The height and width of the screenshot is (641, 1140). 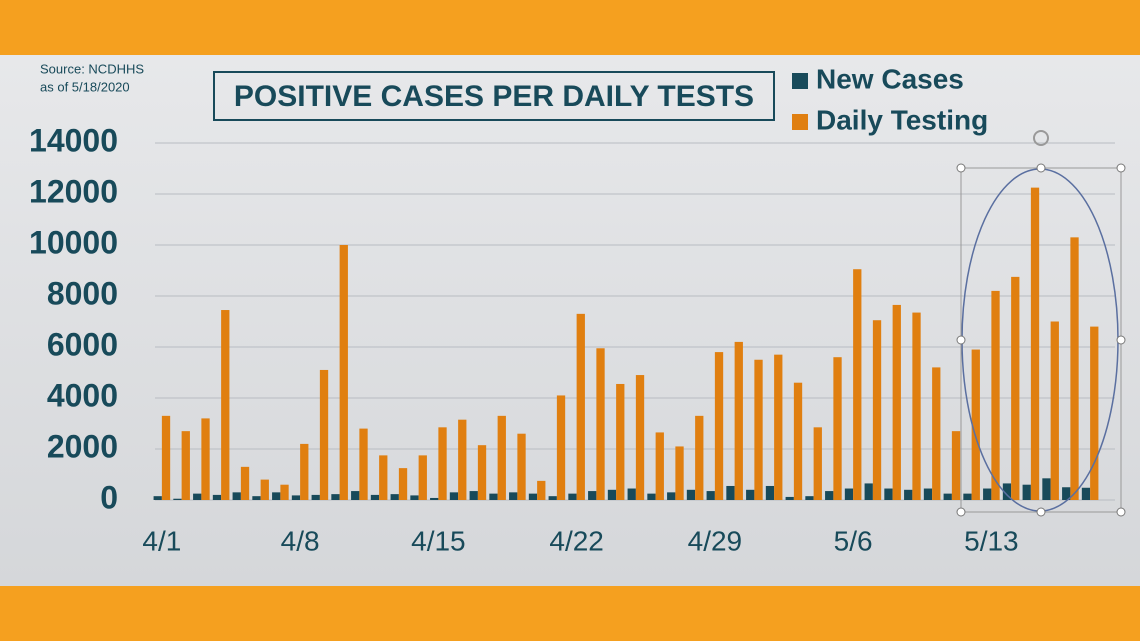 I want to click on source: as of 5/18/2020, so click(x=85, y=86).